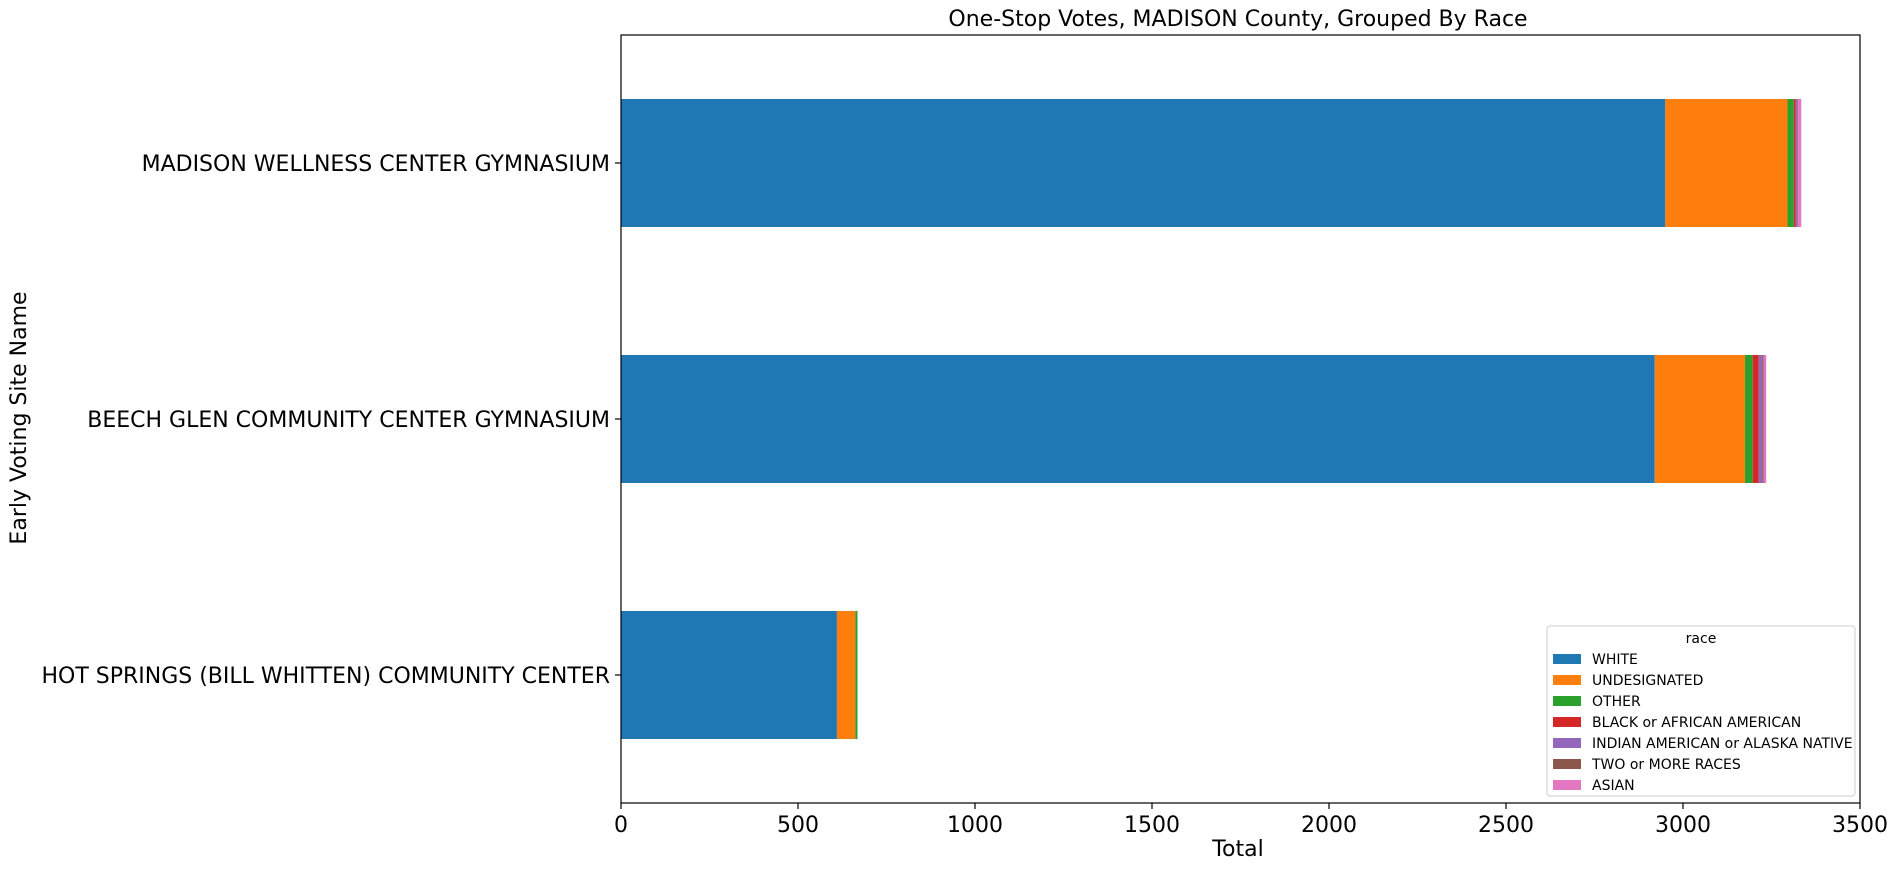 This screenshot has width=1897, height=873. I want to click on bar-two-or-more-races-beech-glen-community-center-gymnasium, so click(1763, 419).